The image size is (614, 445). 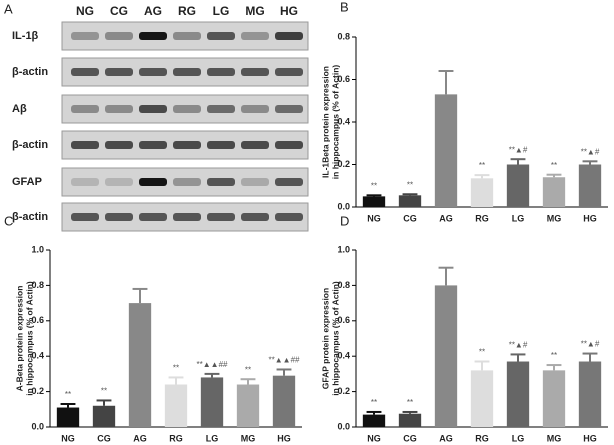 What do you see at coordinates (187, 11) in the screenshot?
I see `lane-label: RG` at bounding box center [187, 11].